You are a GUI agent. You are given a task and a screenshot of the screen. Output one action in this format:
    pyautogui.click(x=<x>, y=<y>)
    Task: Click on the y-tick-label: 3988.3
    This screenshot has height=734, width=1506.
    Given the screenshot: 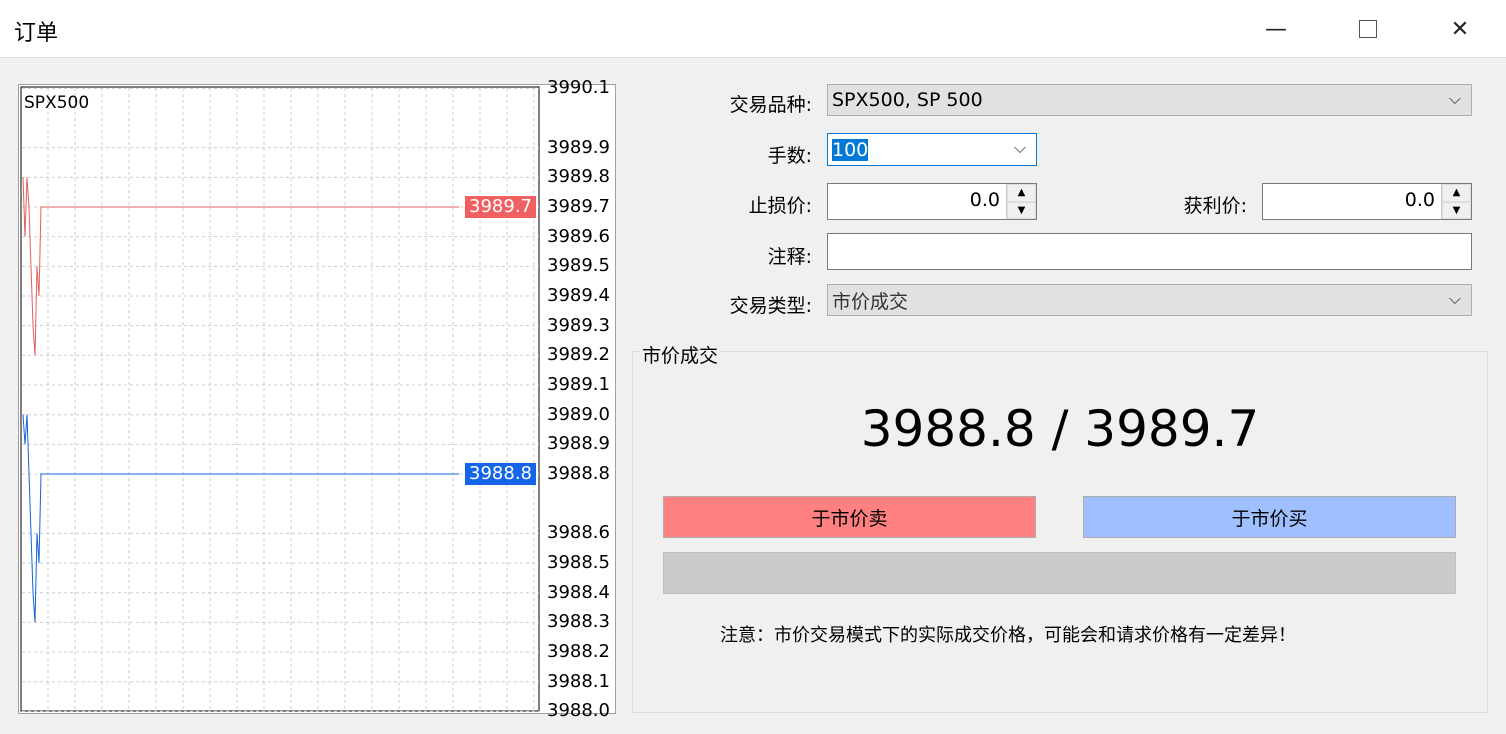 What is the action you would take?
    pyautogui.click(x=578, y=622)
    